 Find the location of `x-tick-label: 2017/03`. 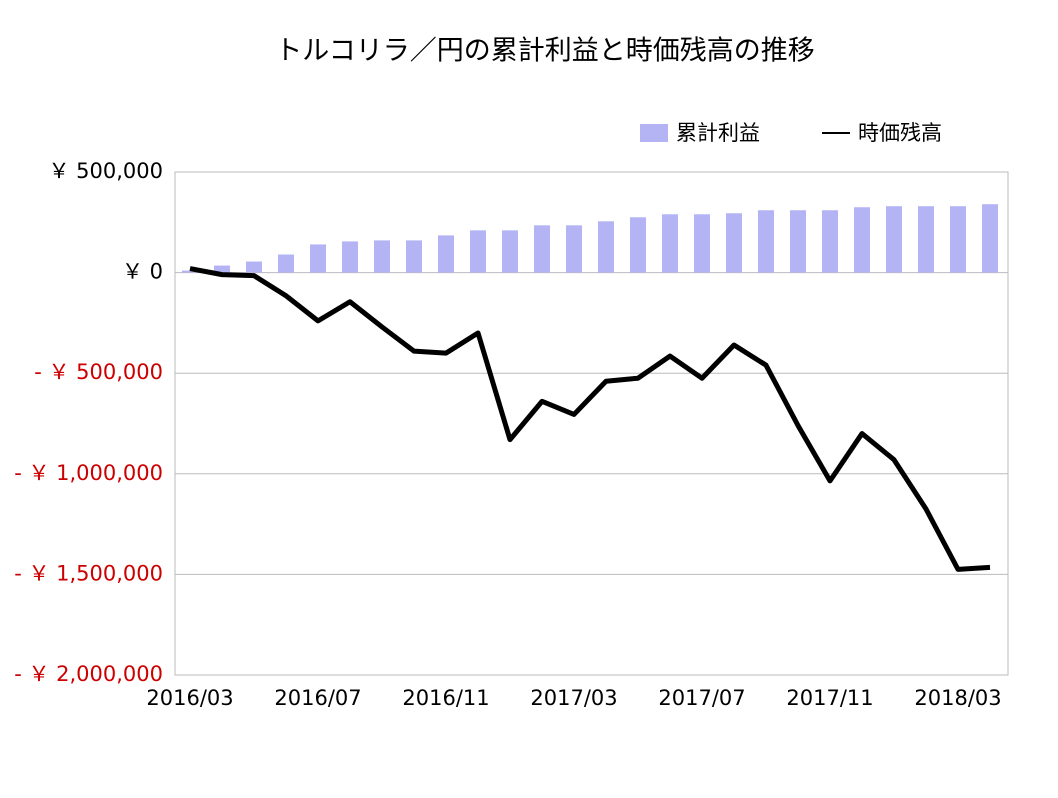

x-tick-label: 2017/03 is located at coordinates (573, 698).